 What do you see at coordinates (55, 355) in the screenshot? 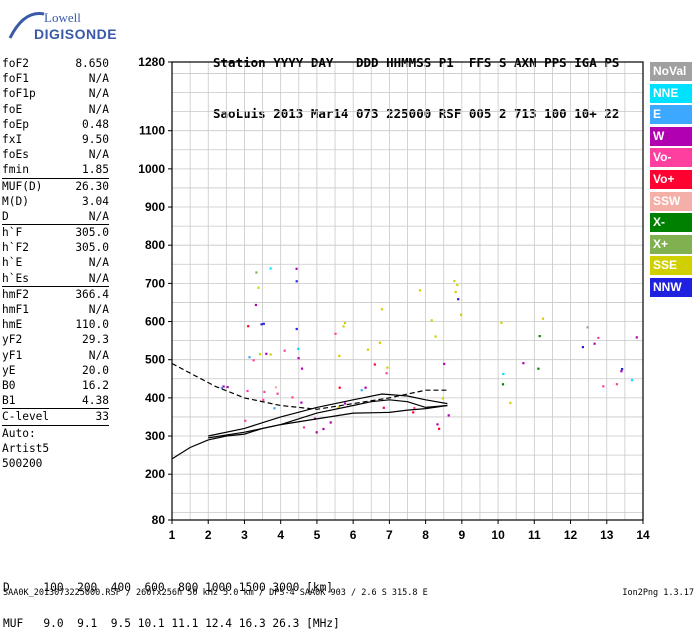
I see `param-row: yF1 N/A` at bounding box center [55, 355].